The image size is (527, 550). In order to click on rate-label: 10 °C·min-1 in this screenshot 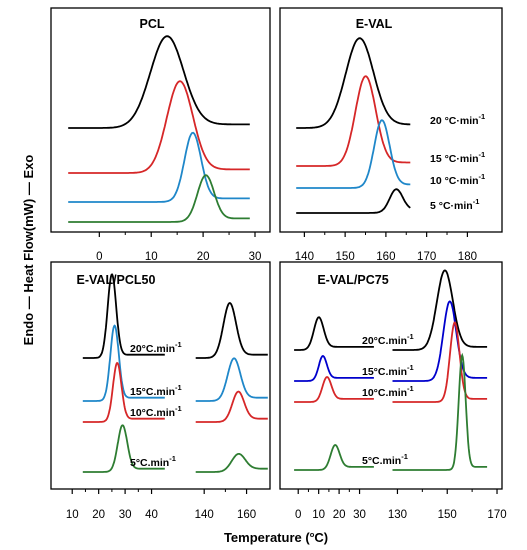, I will do `click(457, 179)`.